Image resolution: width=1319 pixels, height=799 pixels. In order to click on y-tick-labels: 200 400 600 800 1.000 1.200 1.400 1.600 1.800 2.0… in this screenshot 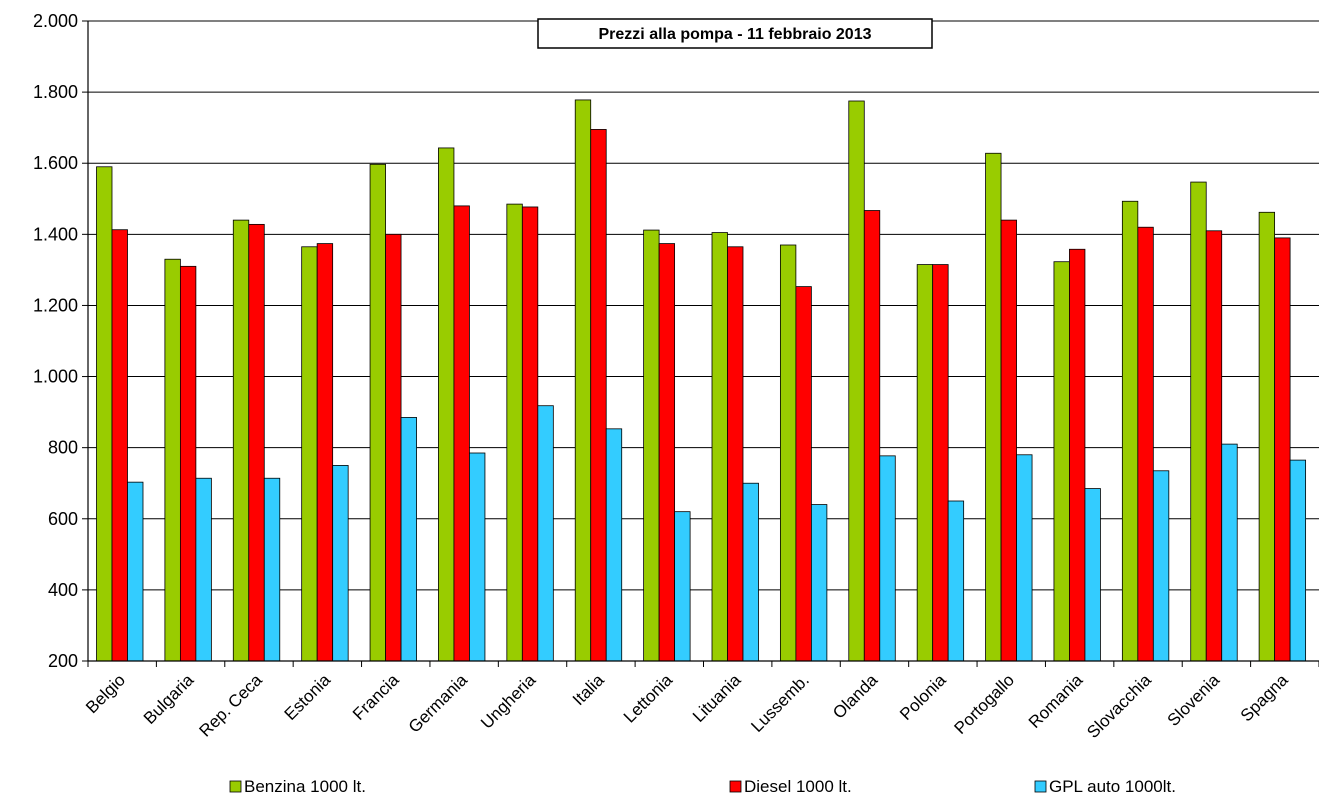, I will do `click(55, 341)`.